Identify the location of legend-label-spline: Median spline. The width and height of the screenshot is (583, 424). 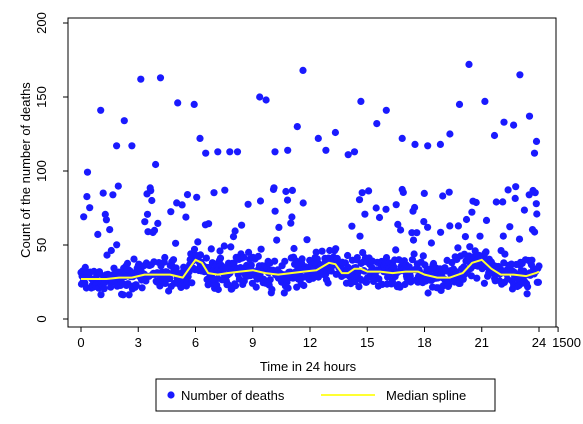
(426, 395).